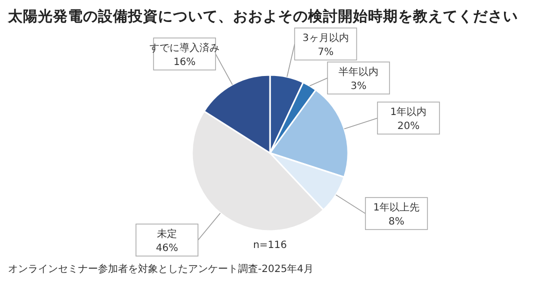 Image resolution: width=536 pixels, height=299 pixels. What do you see at coordinates (396, 222) in the screenshot?
I see `data-label: 8%` at bounding box center [396, 222].